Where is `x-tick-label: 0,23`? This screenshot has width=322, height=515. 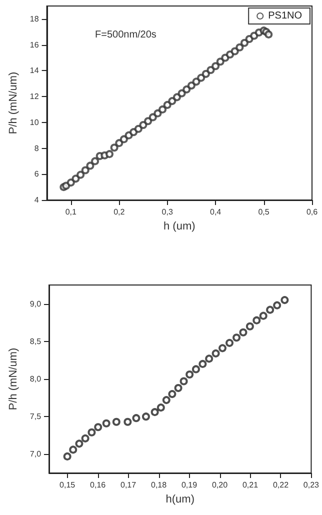 x-tick-label: 0,23 is located at coordinates (311, 485).